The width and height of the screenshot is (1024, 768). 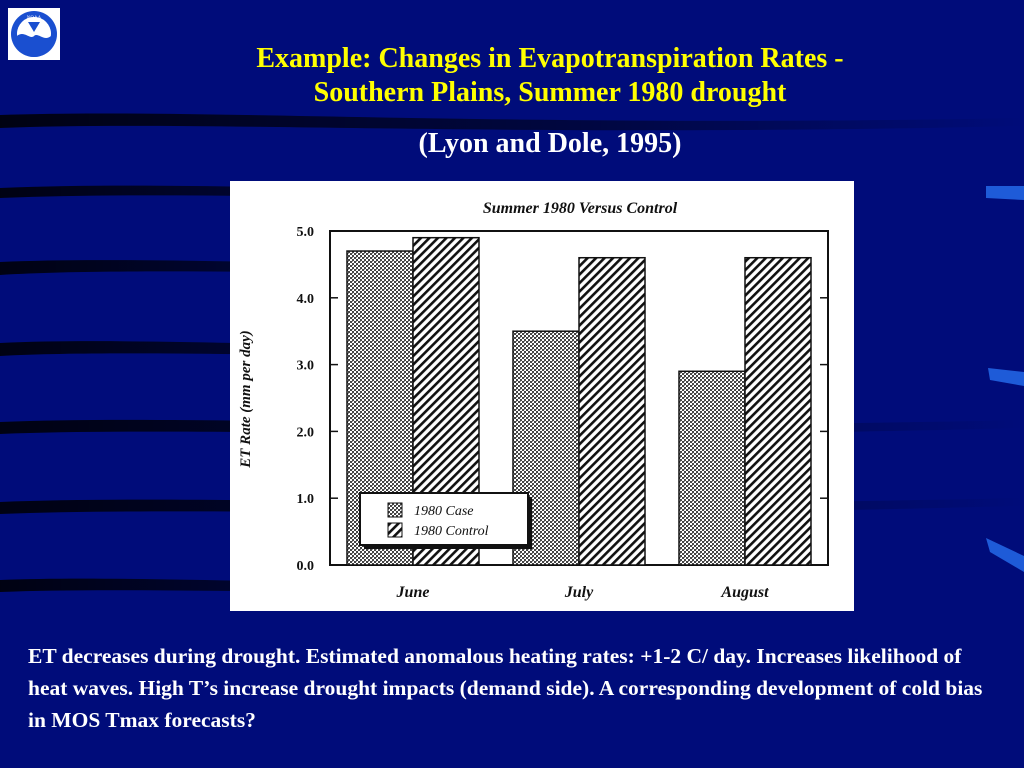 I want to click on noaa-seal-icon: NOAA, so click(x=34, y=34).